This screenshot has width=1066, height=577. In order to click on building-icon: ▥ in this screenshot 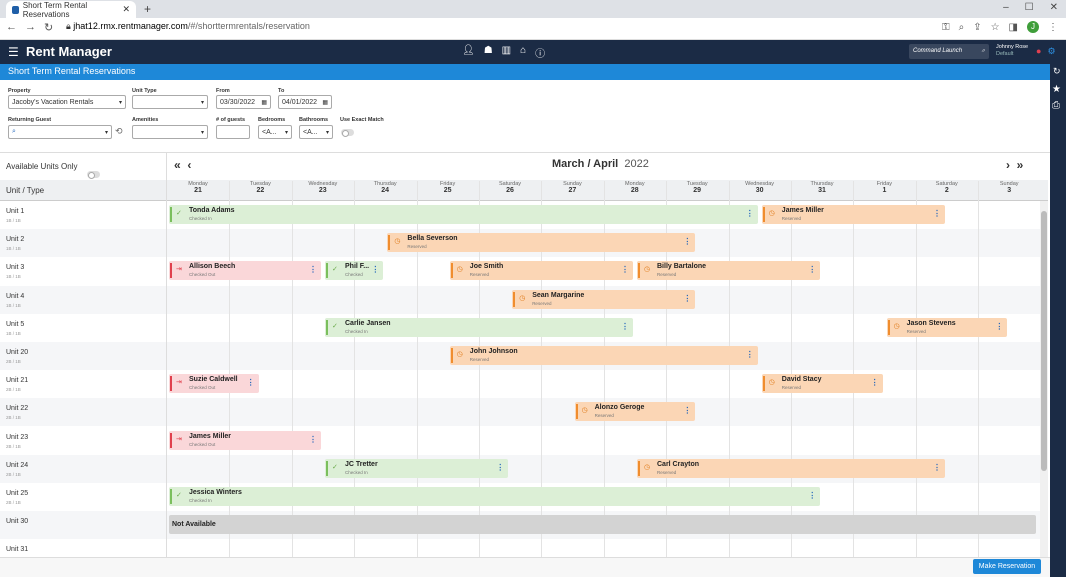, I will do `click(506, 50)`.